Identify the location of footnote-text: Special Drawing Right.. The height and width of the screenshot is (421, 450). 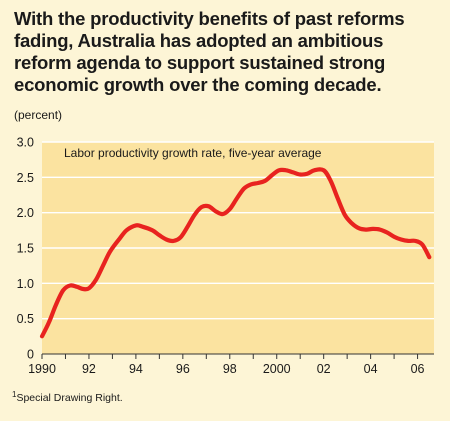
(69, 398).